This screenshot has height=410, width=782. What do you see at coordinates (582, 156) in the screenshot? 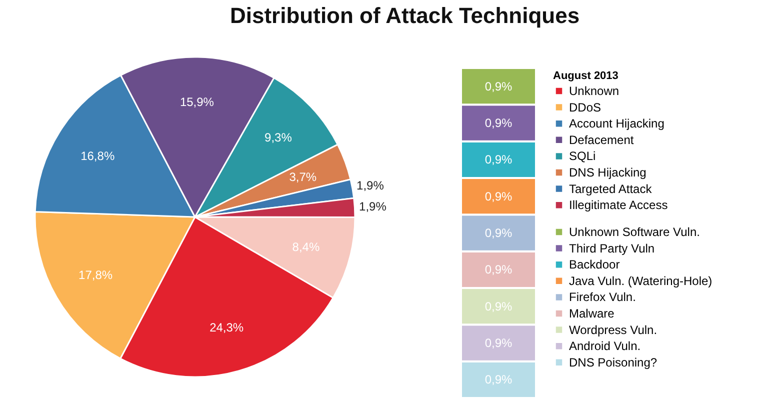
I see `legend-label: SQLi` at bounding box center [582, 156].